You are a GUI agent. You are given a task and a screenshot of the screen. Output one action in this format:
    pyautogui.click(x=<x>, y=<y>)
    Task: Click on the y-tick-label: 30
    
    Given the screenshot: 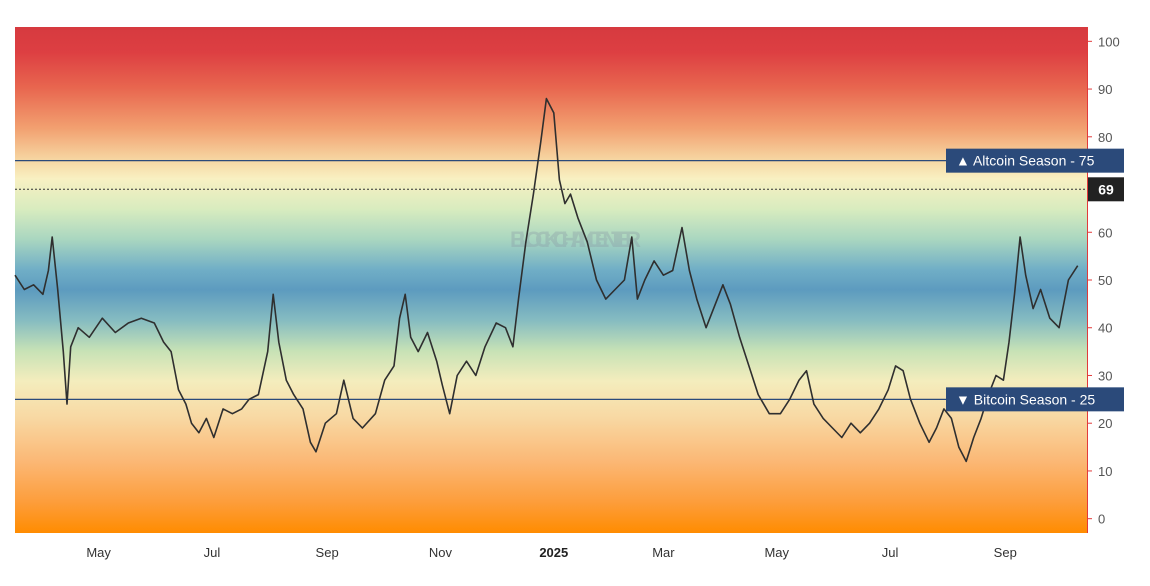 What is the action you would take?
    pyautogui.click(x=1105, y=375)
    